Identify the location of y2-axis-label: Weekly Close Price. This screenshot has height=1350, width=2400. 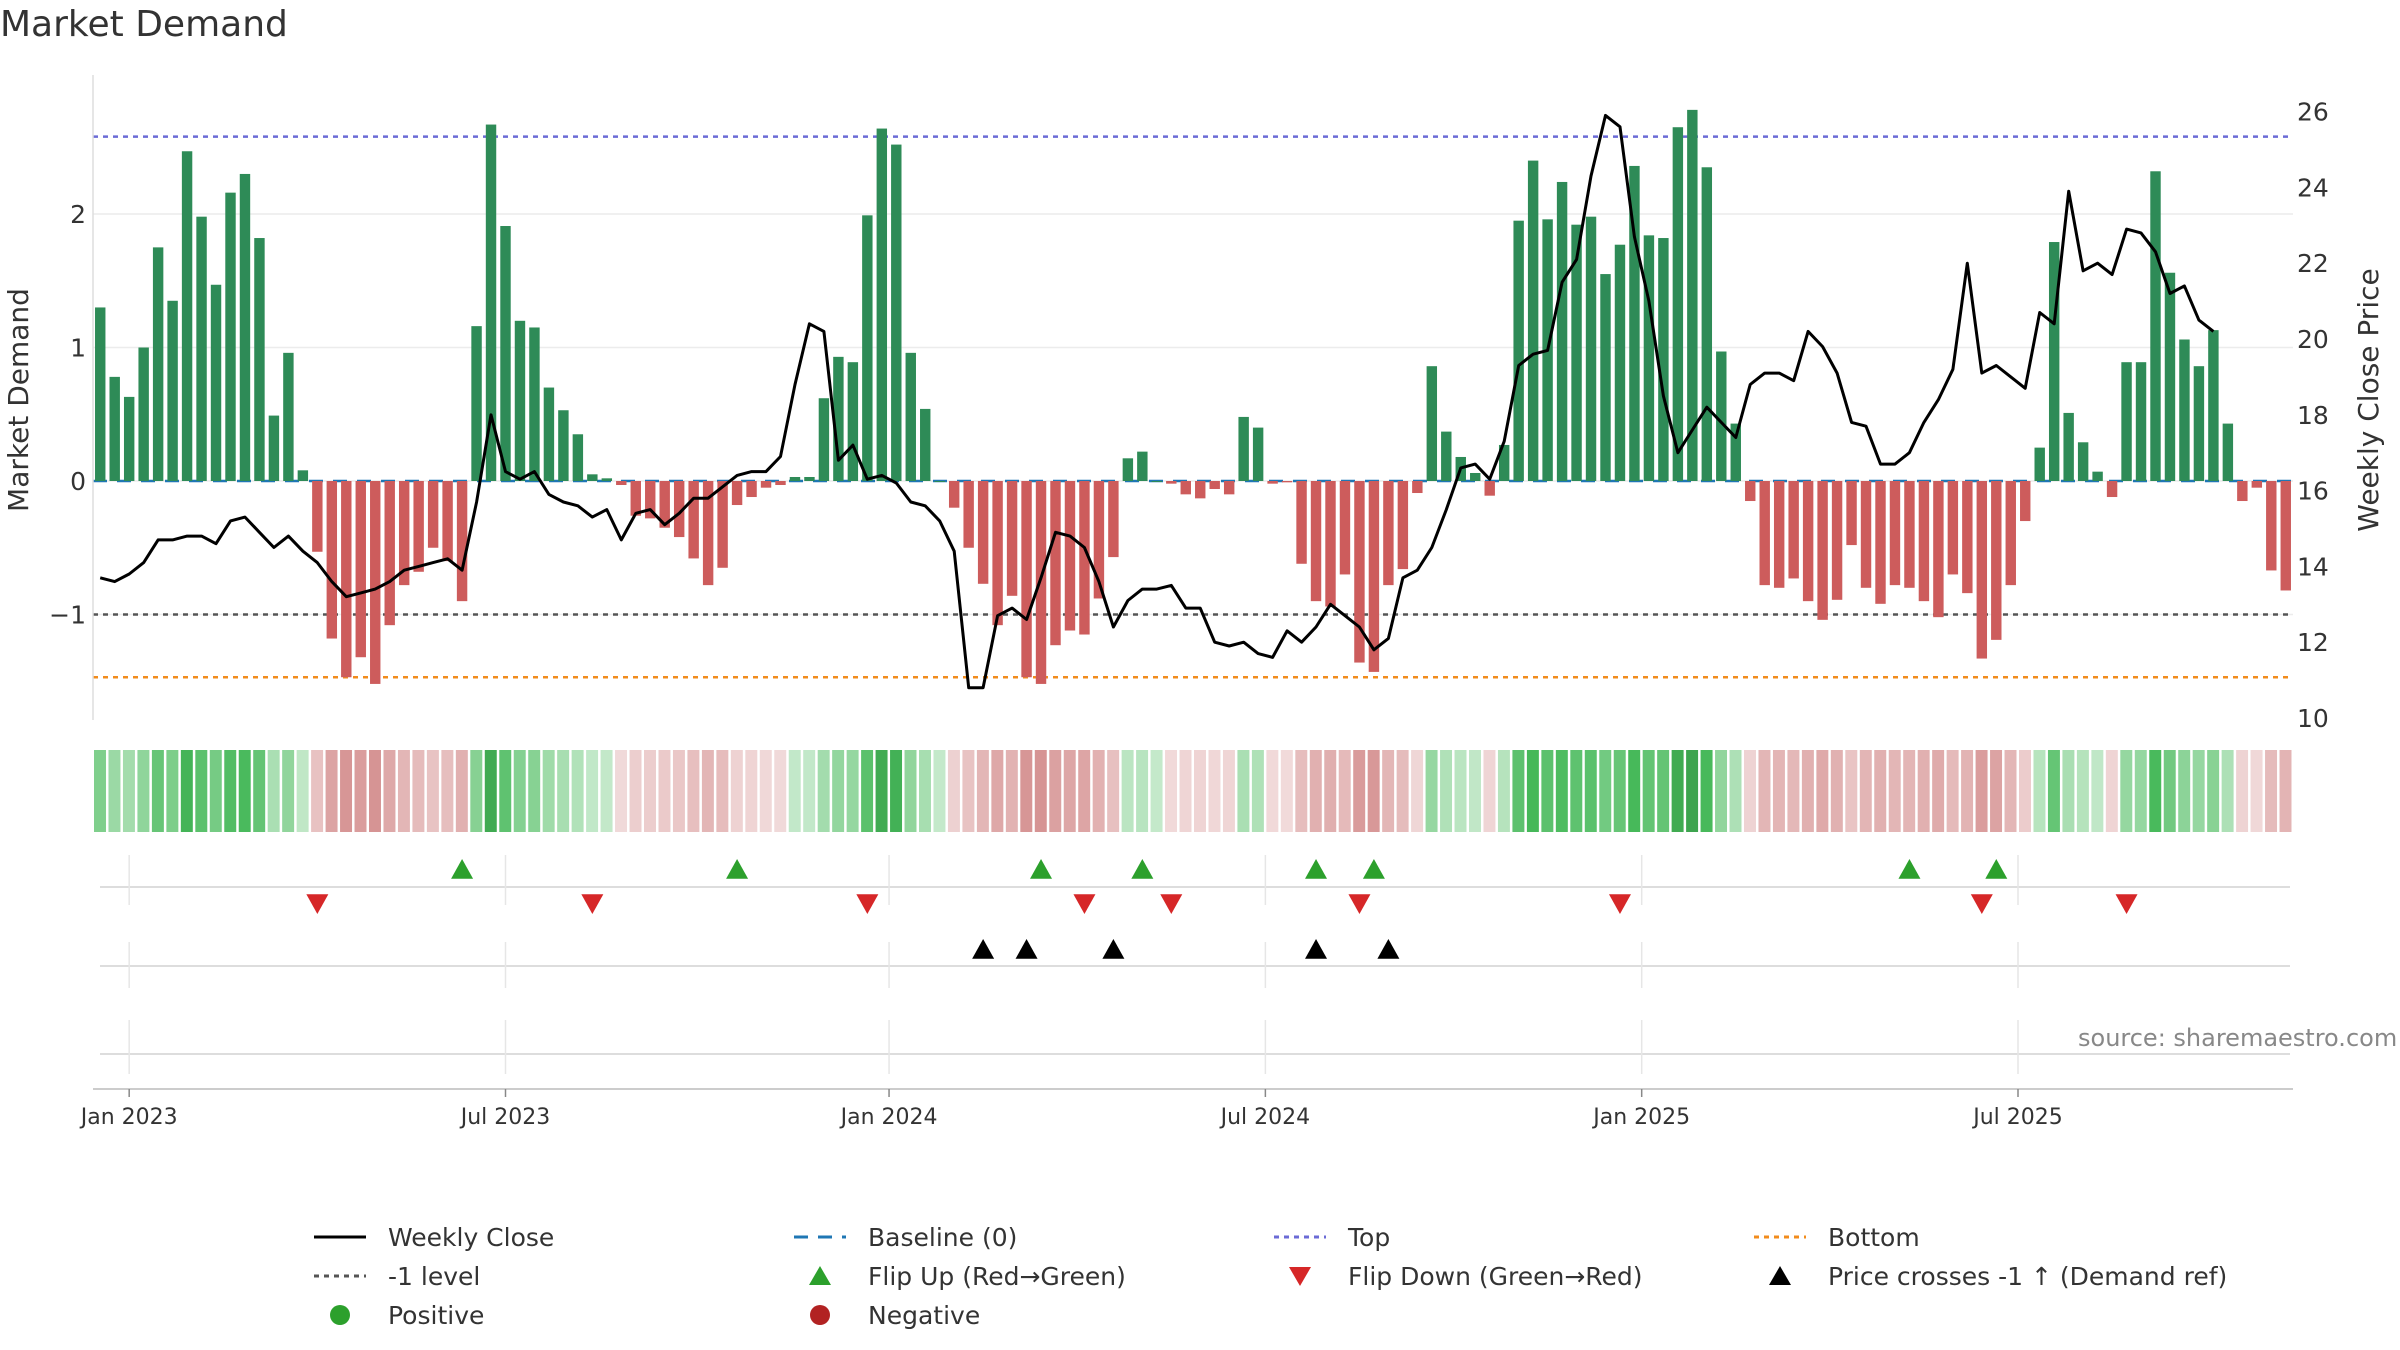
(2368, 399).